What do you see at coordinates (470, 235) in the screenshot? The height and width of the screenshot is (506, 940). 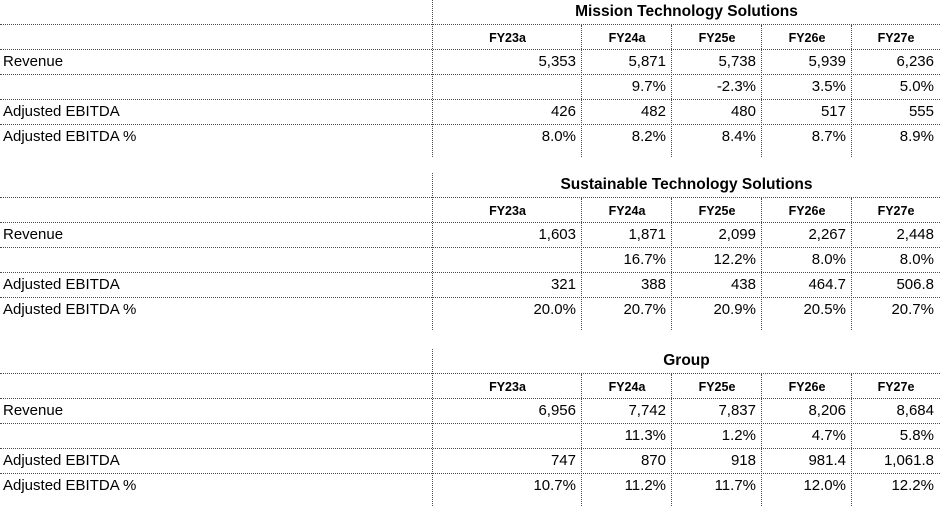 I see `table-row: Revenue 1,603 1,871 2,099 2,267 2,448` at bounding box center [470, 235].